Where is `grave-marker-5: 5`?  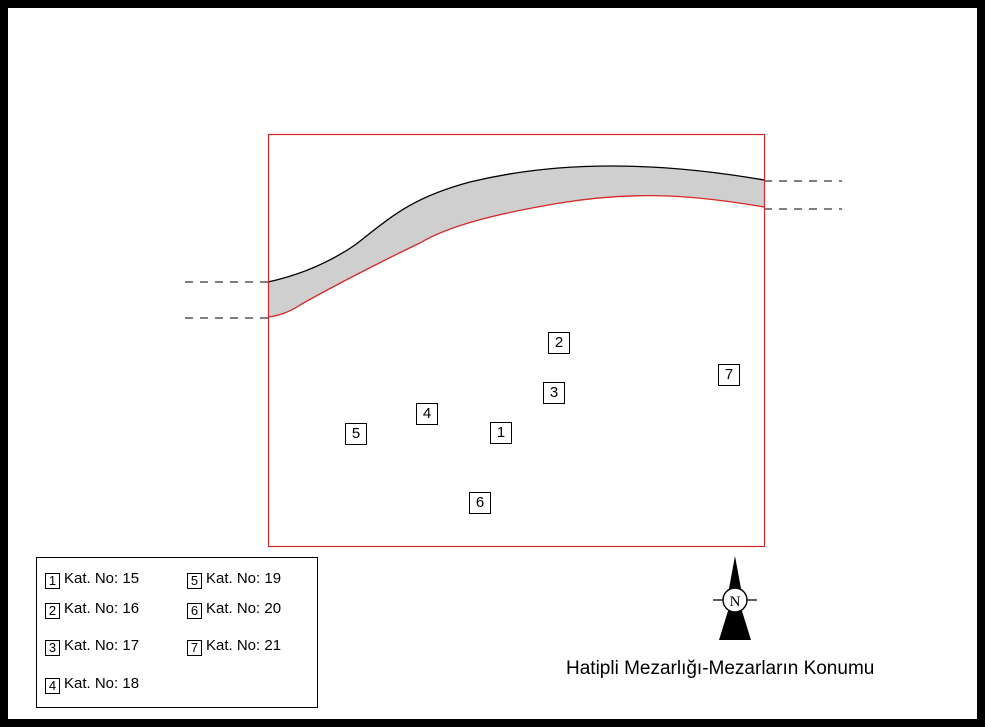 grave-marker-5: 5 is located at coordinates (356, 434).